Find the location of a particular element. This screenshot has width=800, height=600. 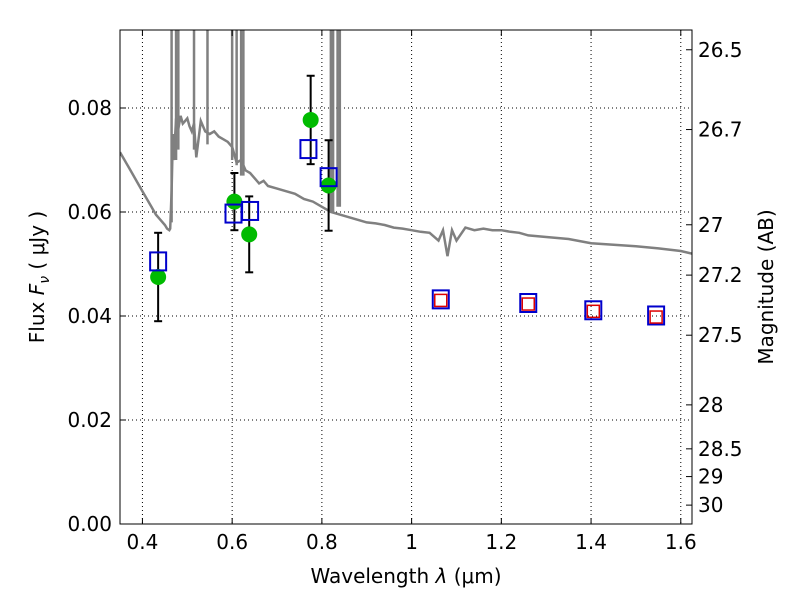

y2-tick-label: 28.5 is located at coordinates (720, 449).